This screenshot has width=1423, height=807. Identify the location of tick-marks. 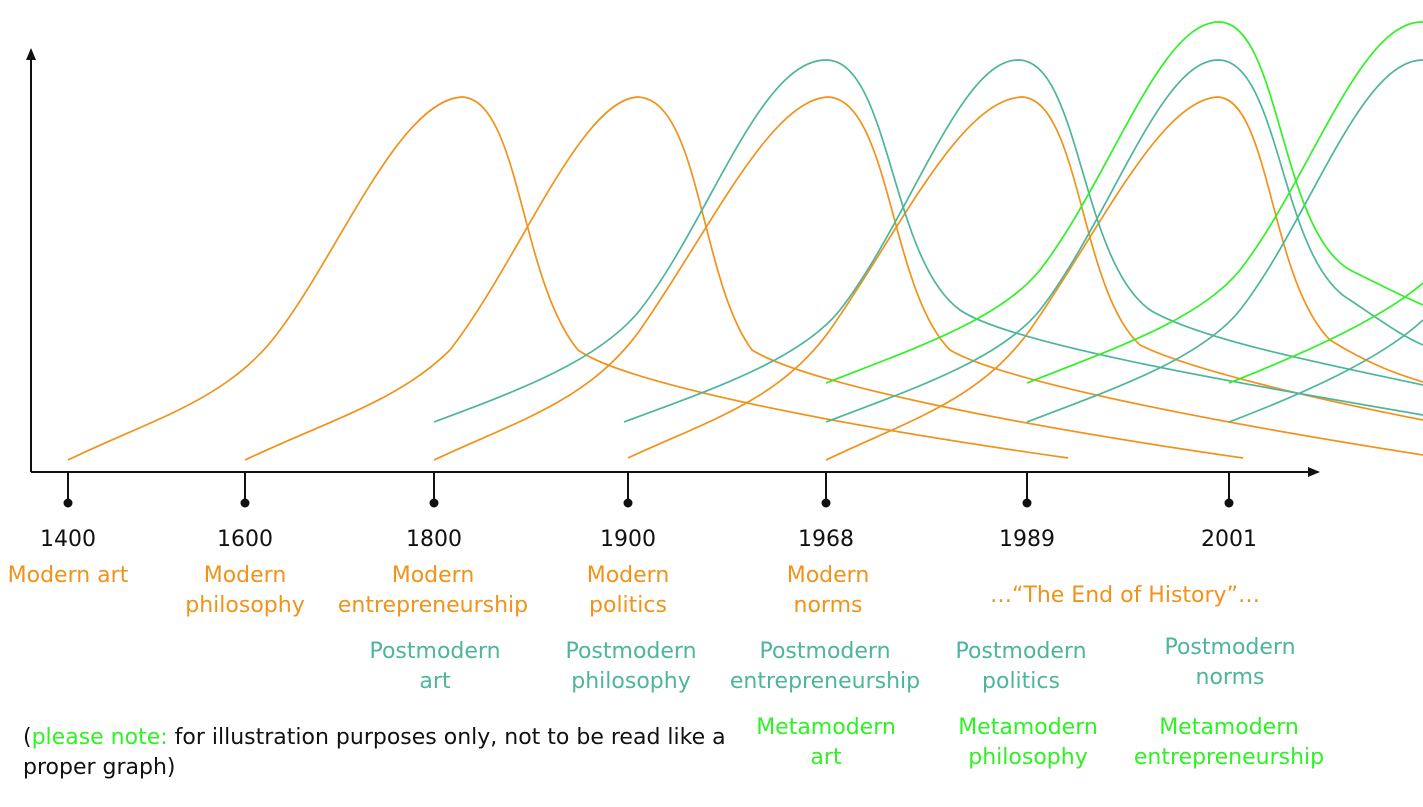
(648, 490).